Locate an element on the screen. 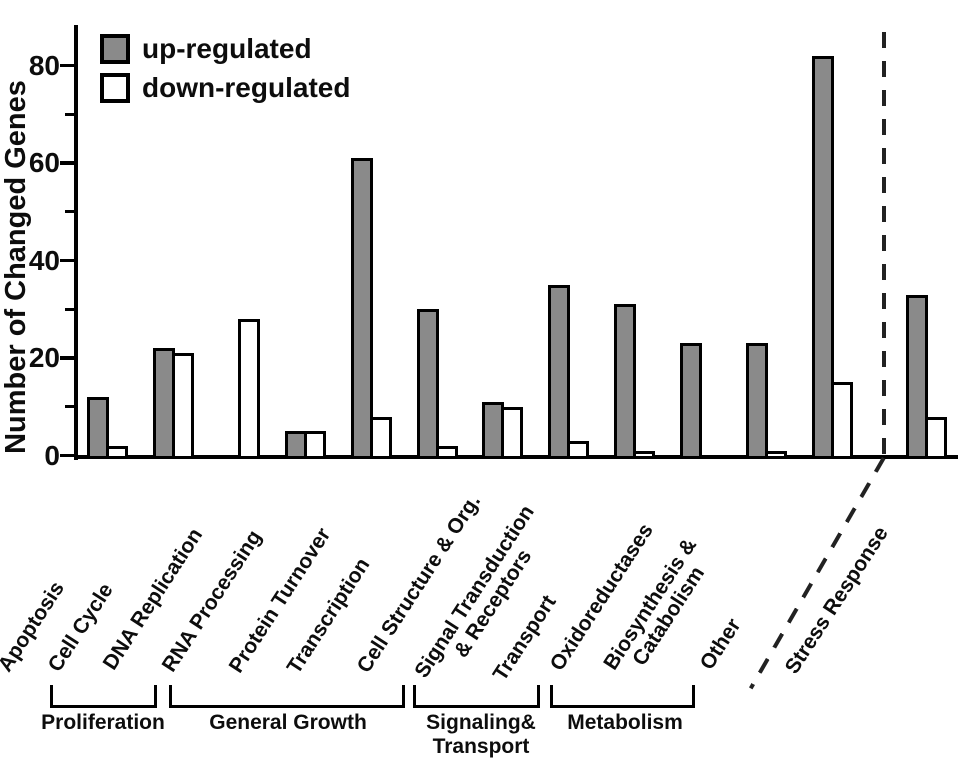 The height and width of the screenshot is (762, 960). category-label-line: Other is located at coordinates (720, 644).